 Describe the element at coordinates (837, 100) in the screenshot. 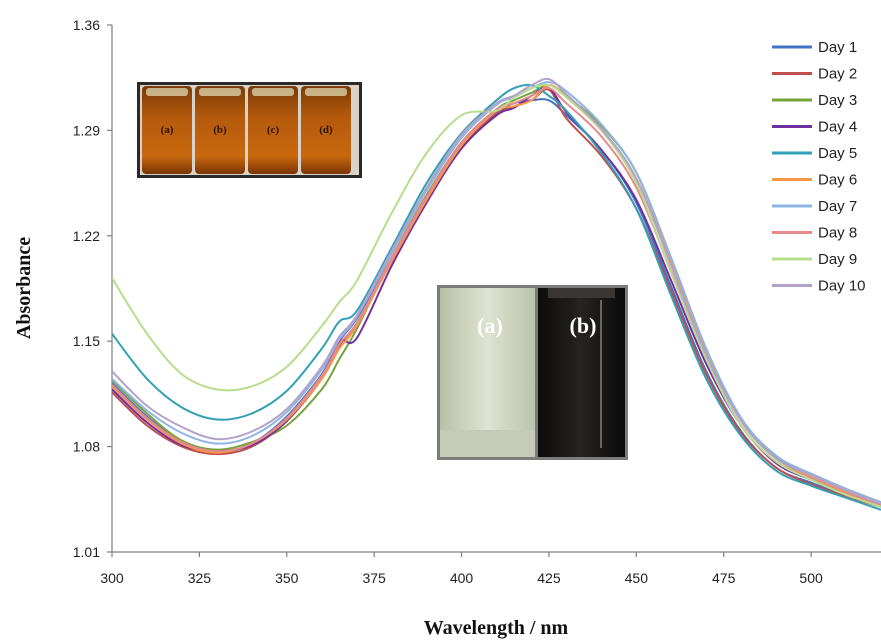

I see `legend-label-day-3: Day 3` at that location.